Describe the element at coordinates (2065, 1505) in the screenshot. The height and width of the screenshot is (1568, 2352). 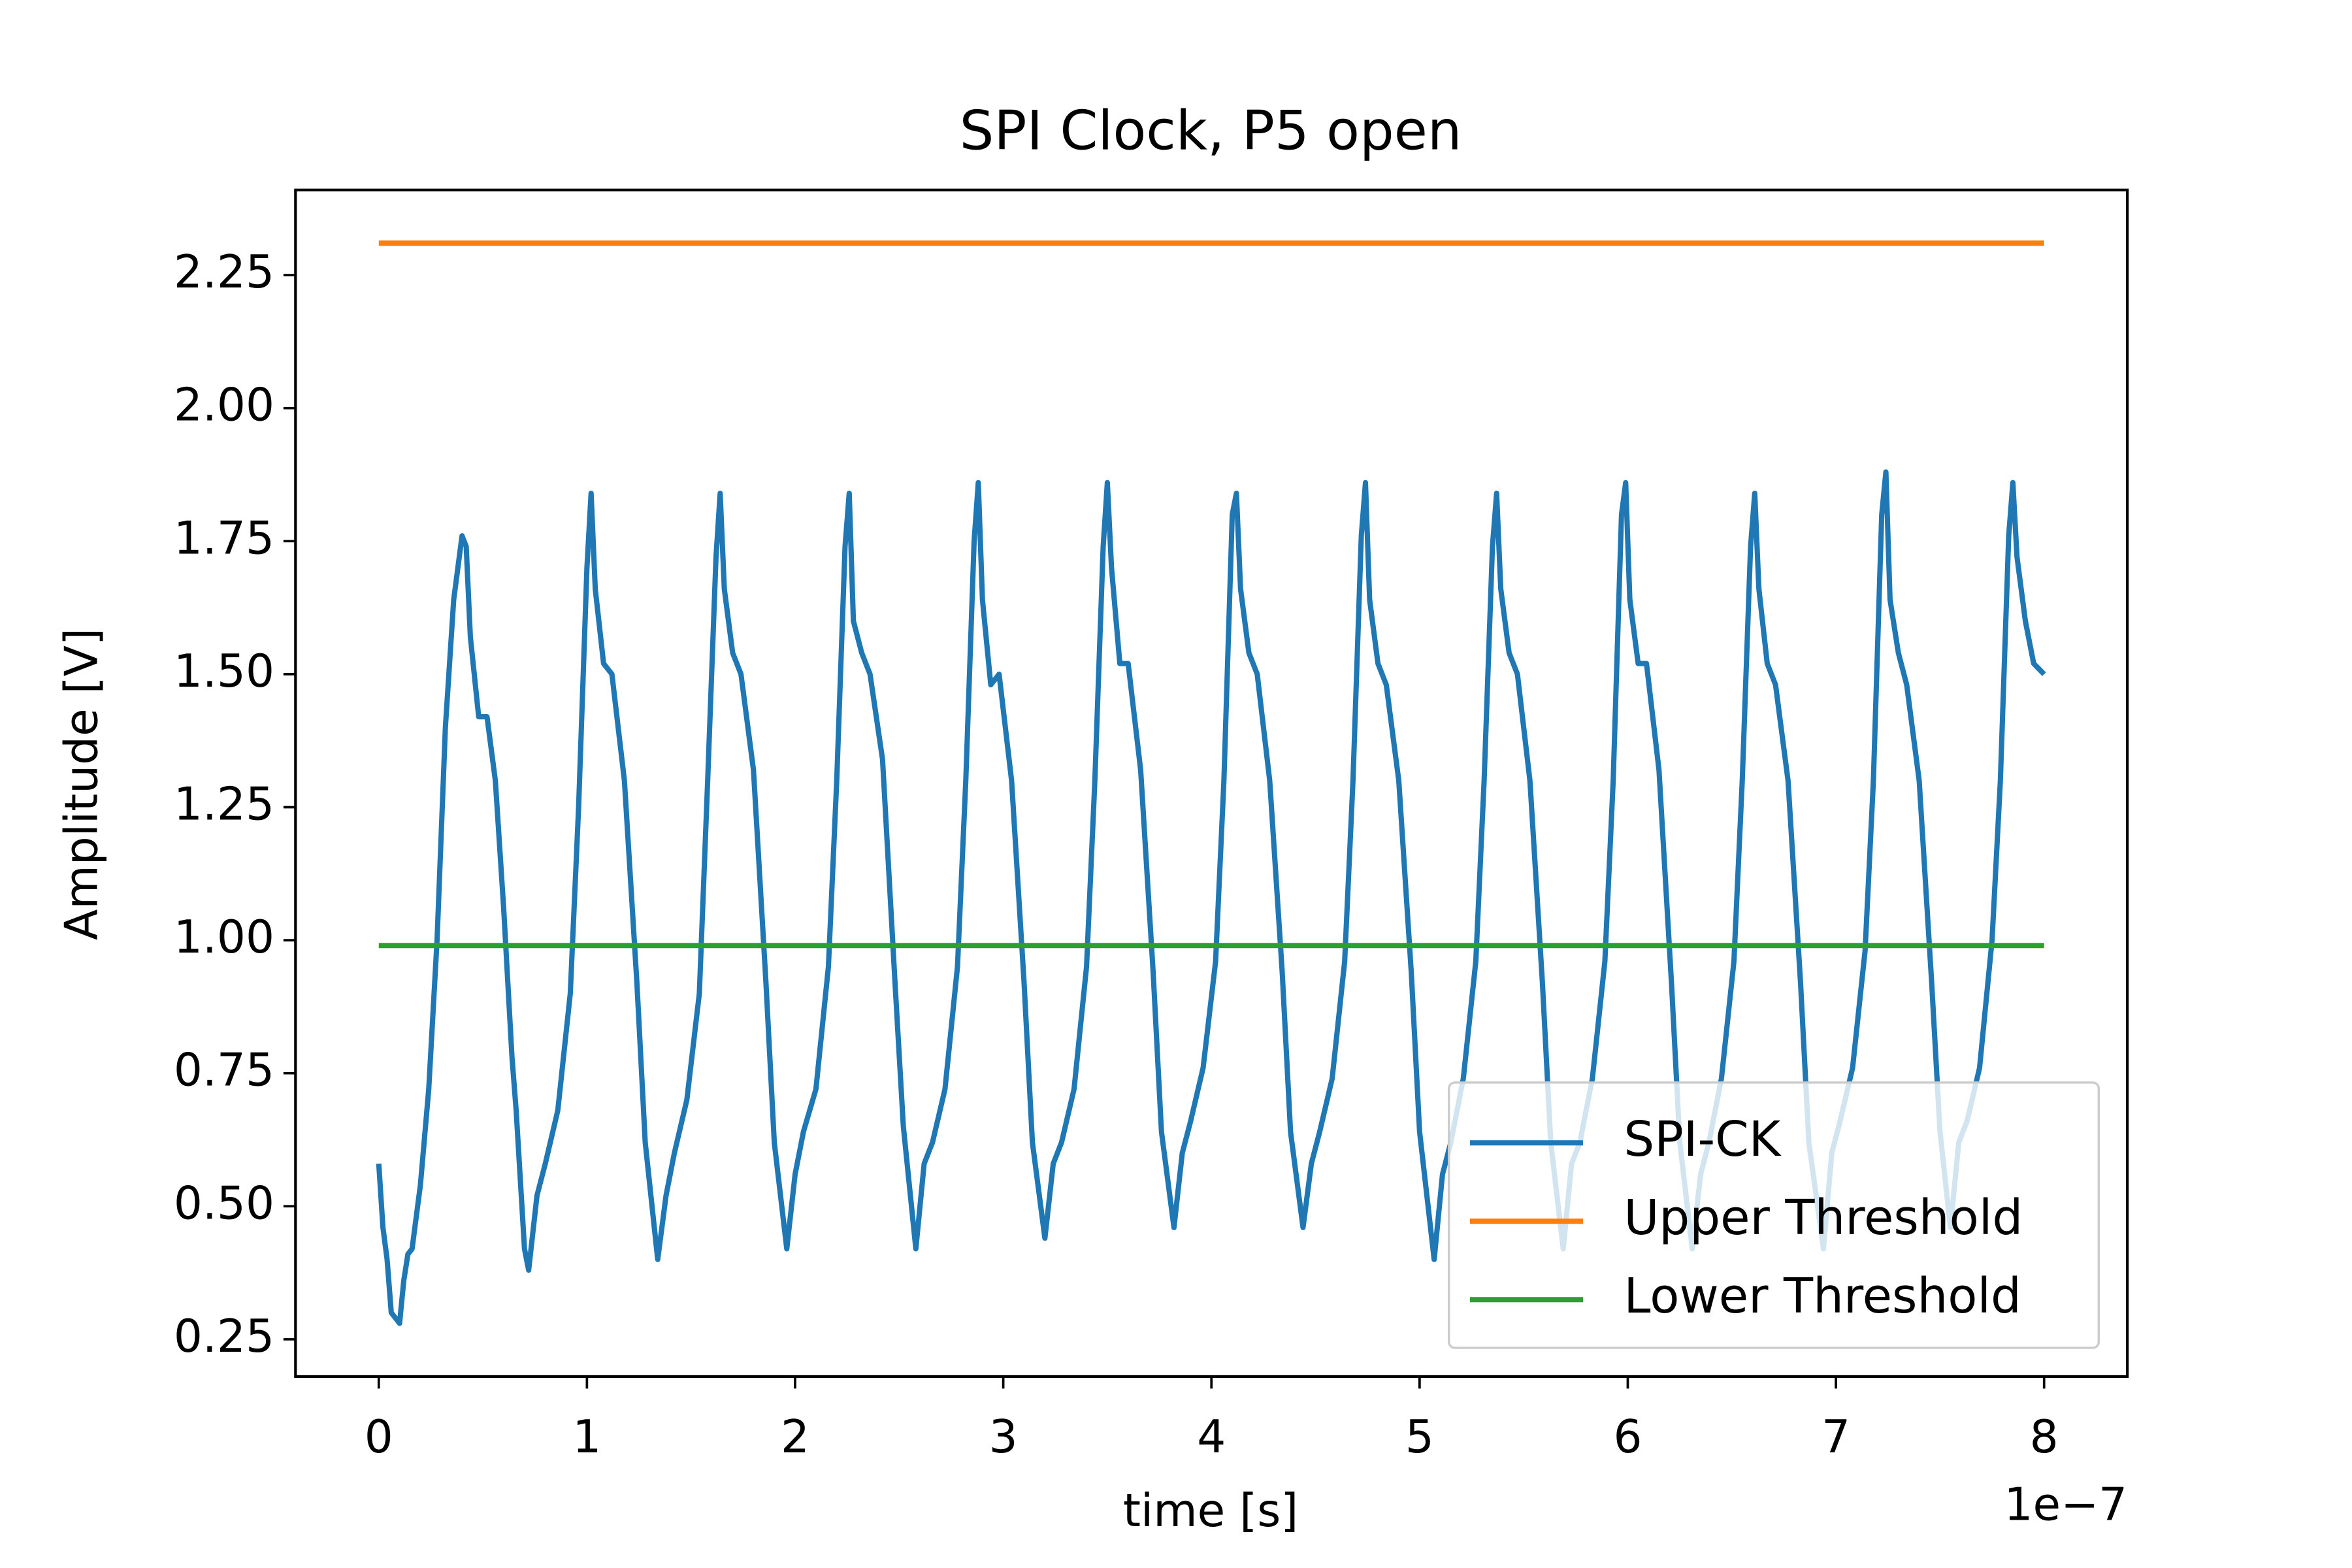
I see `x-offset-label: 1e−7` at that location.